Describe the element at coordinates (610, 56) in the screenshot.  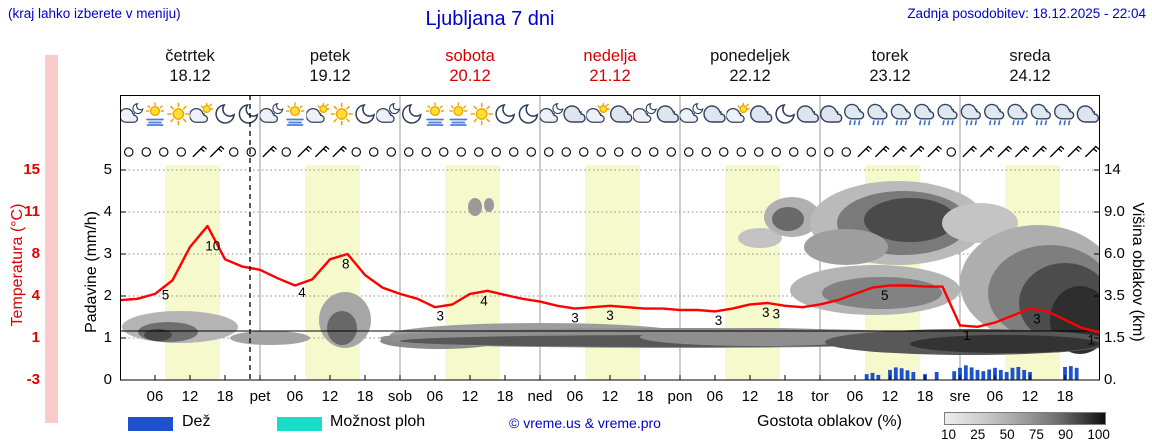
I see `day-name: nedelja` at that location.